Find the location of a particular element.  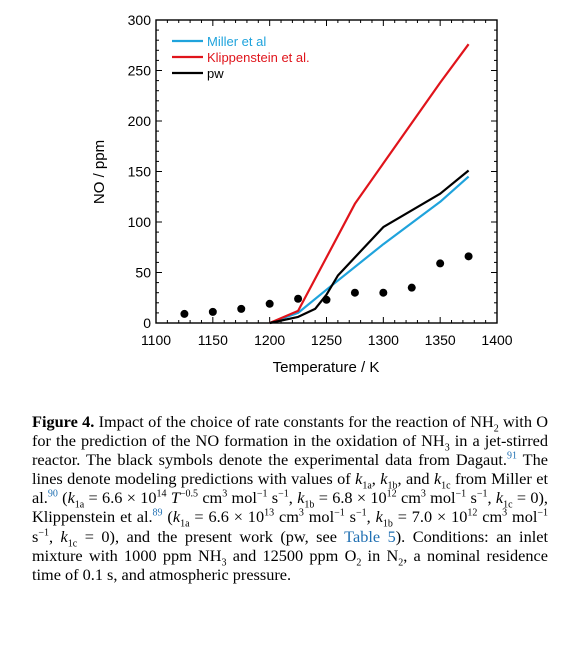

x-tick-label: 1400 is located at coordinates (496, 340).